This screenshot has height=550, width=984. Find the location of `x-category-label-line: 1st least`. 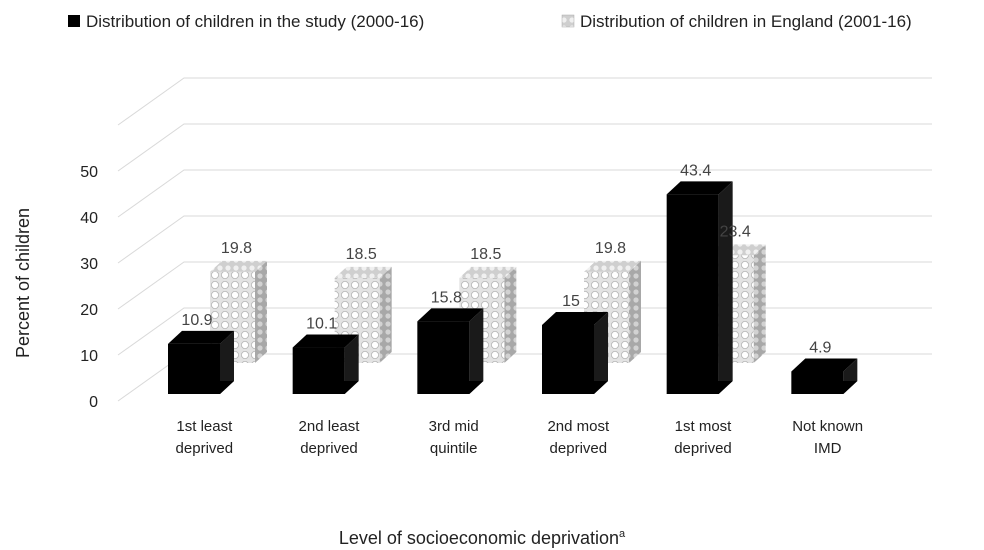

x-category-label-line: 1st least is located at coordinates (204, 426).